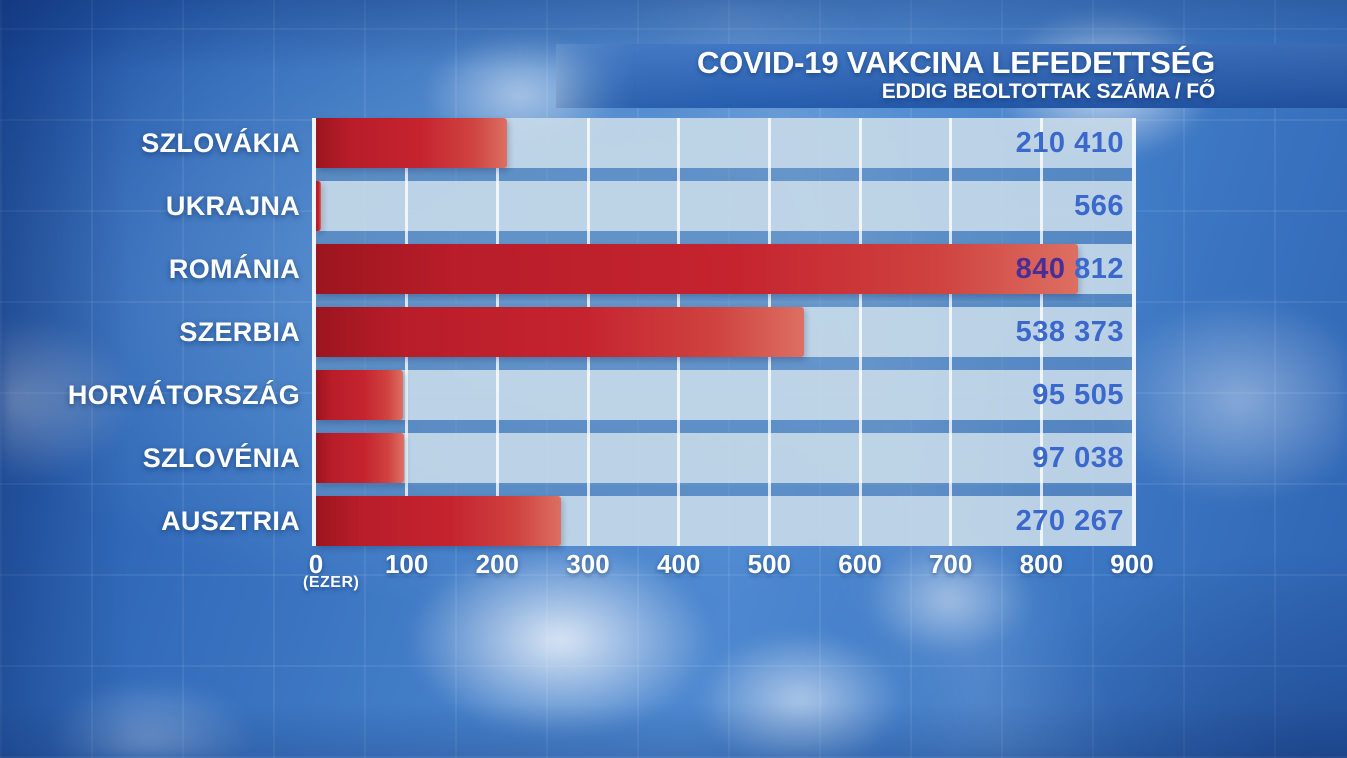 The width and height of the screenshot is (1347, 758). I want to click on category-label: SZLOVÉNIA, so click(221, 458).